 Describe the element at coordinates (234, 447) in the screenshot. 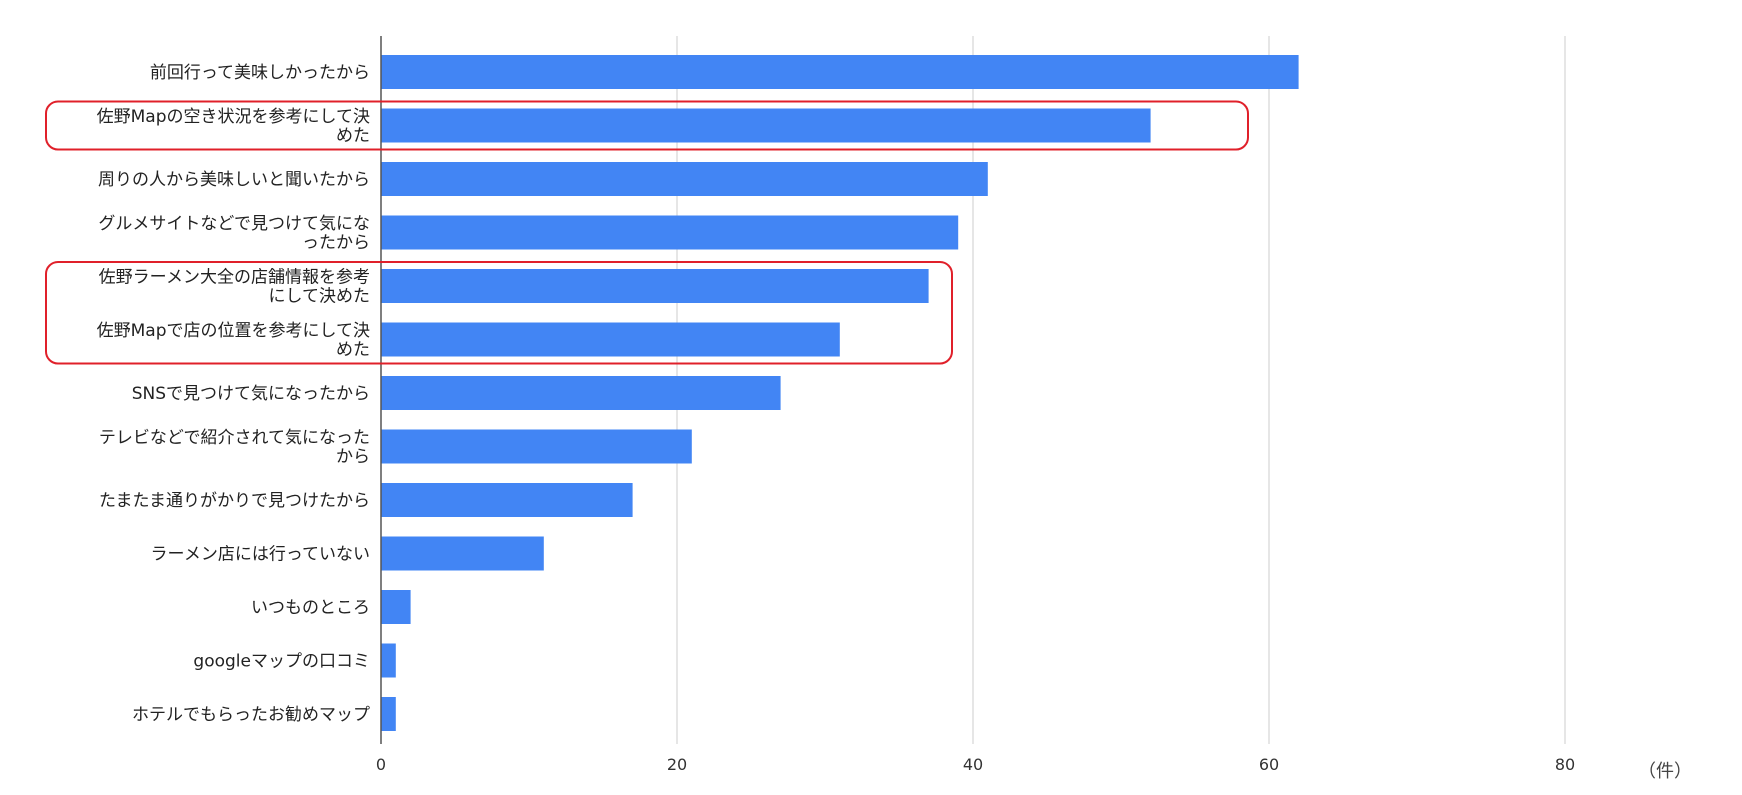

I see `category-label: テレビなどで紹介されて気になったから` at that location.